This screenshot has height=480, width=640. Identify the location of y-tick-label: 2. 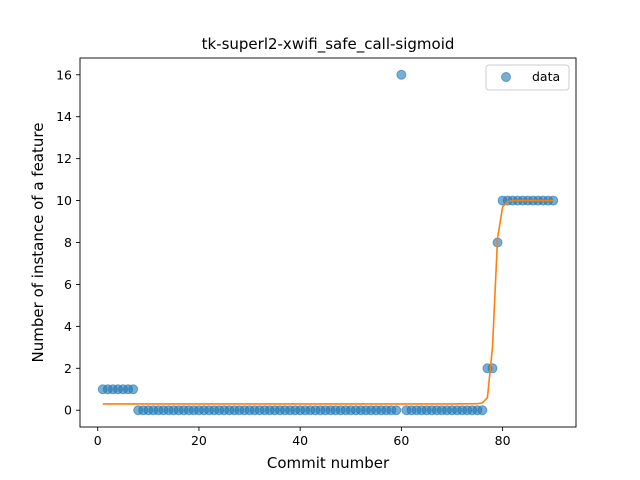
(68, 368).